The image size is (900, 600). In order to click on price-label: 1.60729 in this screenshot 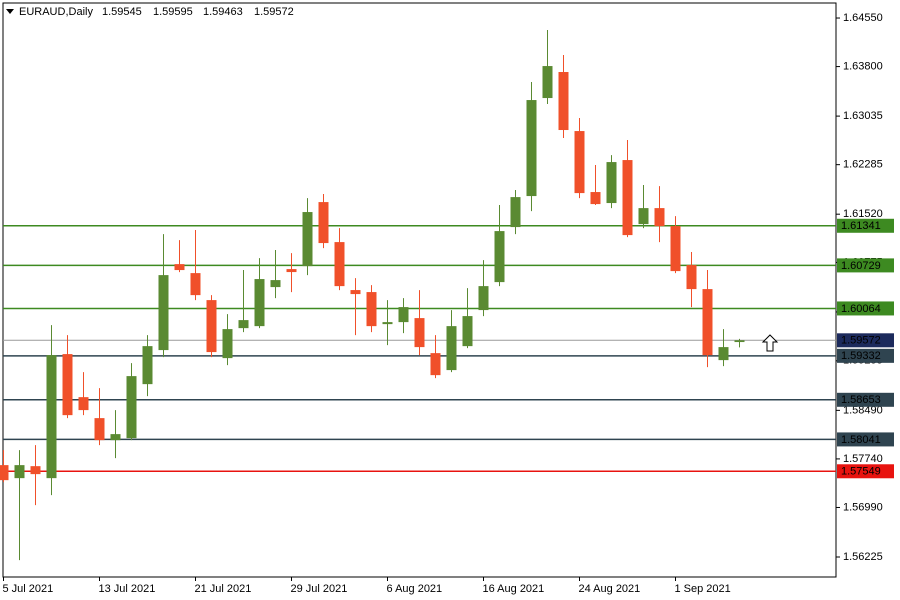, I will do `click(861, 266)`.